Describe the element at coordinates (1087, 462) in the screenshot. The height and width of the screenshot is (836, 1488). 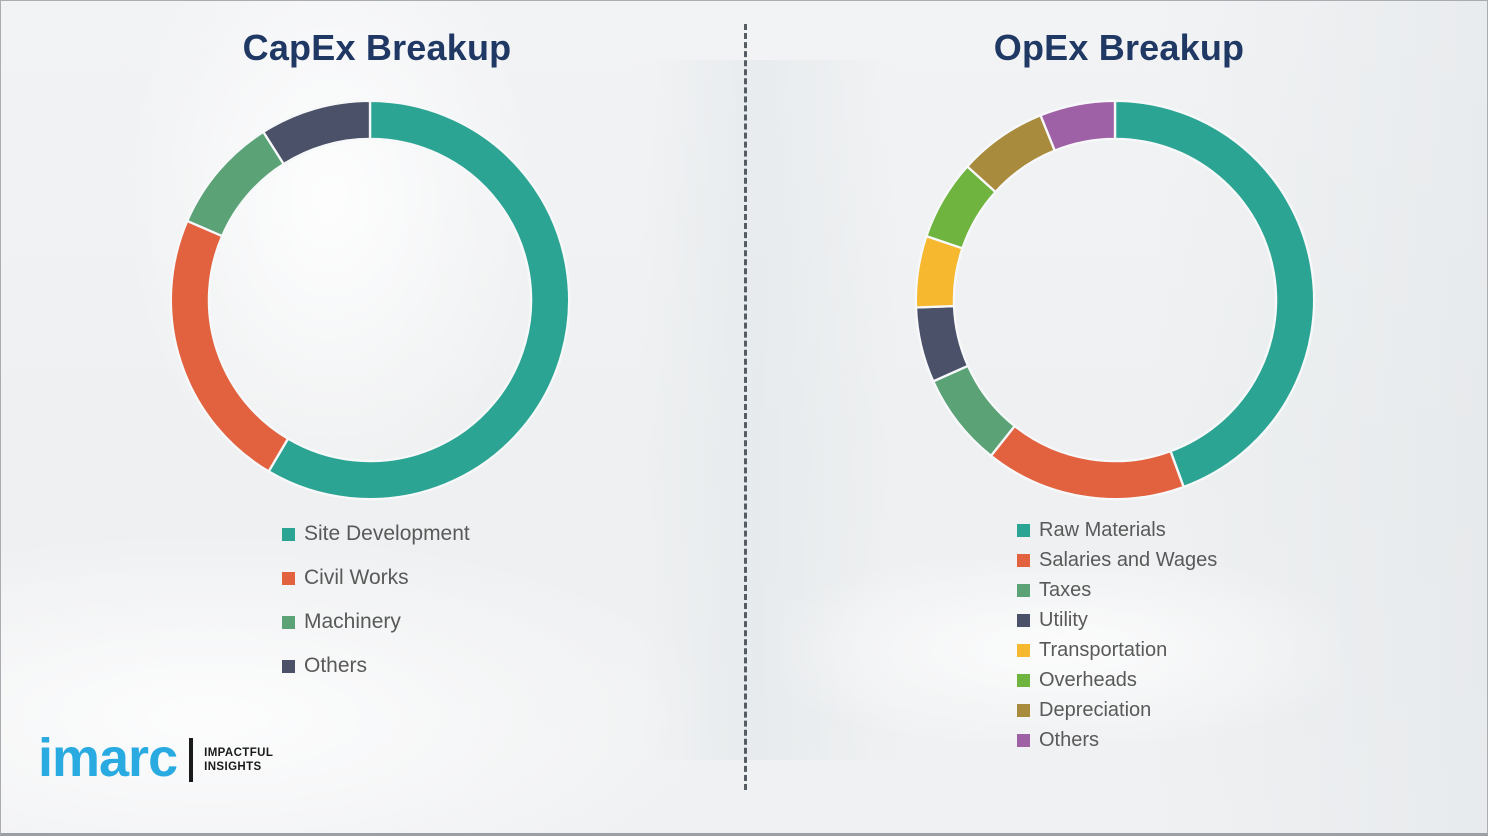
I see `donut-segment-salaries-and-wages` at that location.